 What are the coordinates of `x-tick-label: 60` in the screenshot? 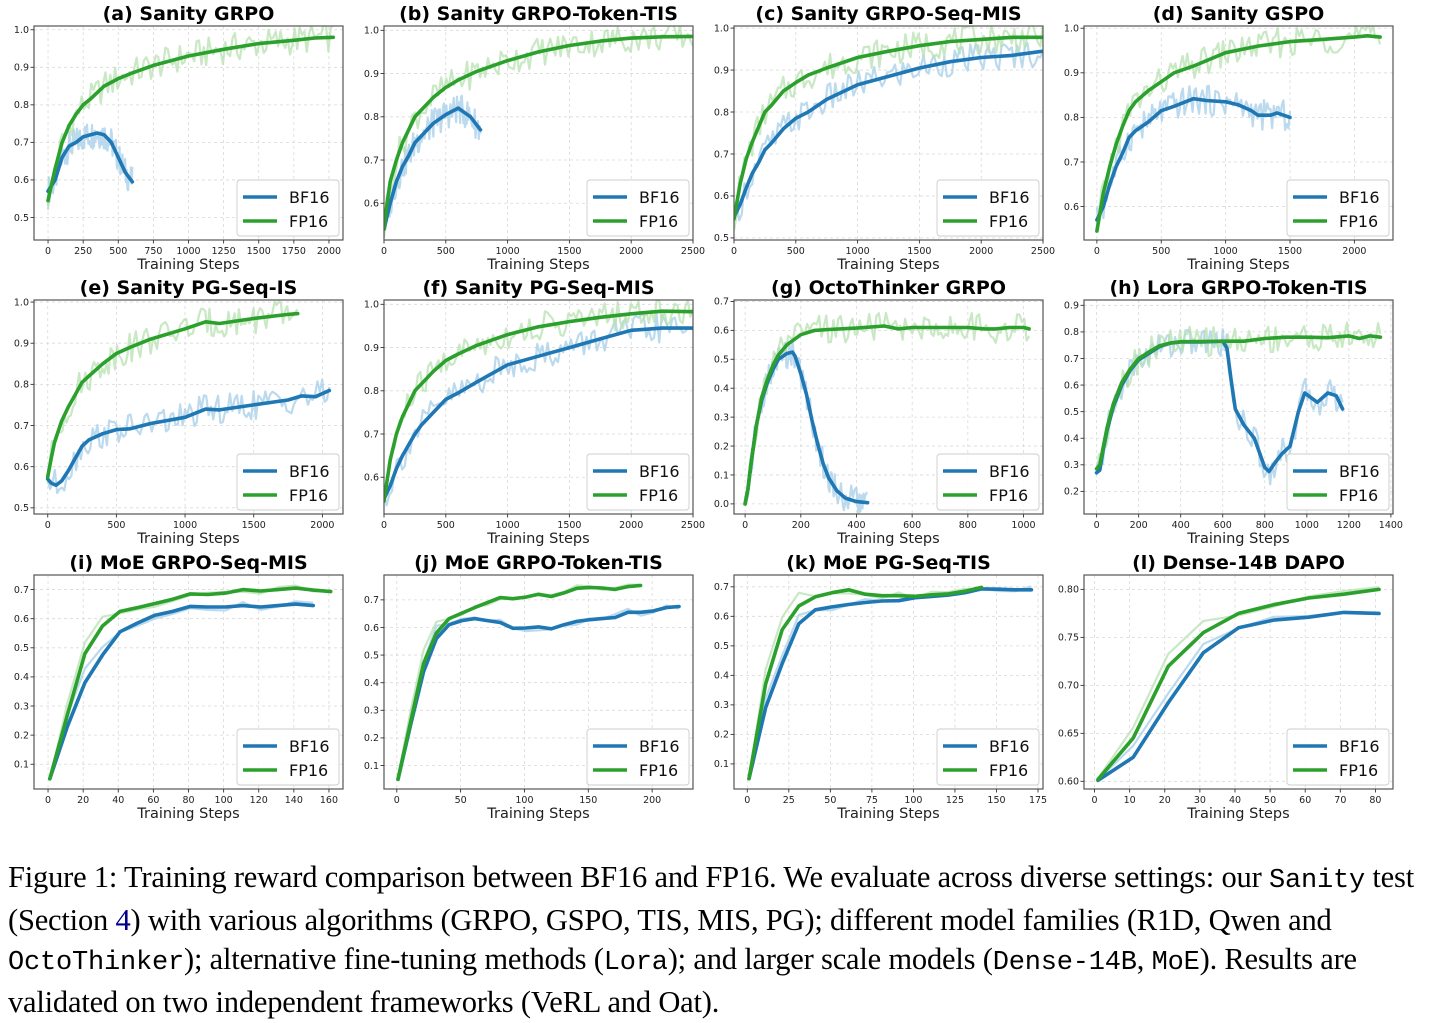 It's located at (1305, 800).